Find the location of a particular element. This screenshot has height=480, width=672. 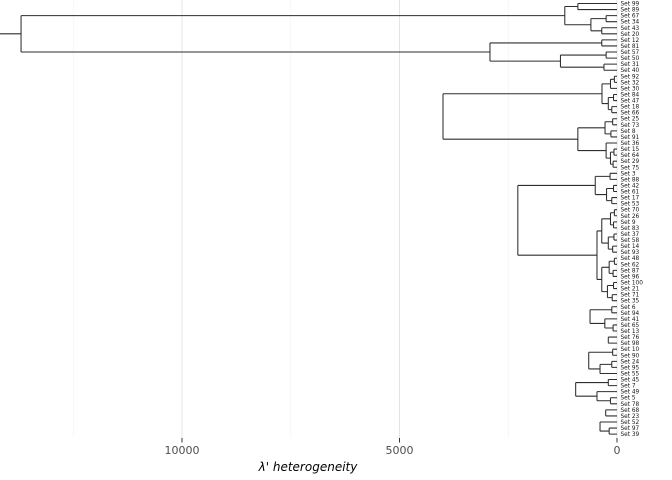

leaf-label: Set 30 is located at coordinates (630, 89).